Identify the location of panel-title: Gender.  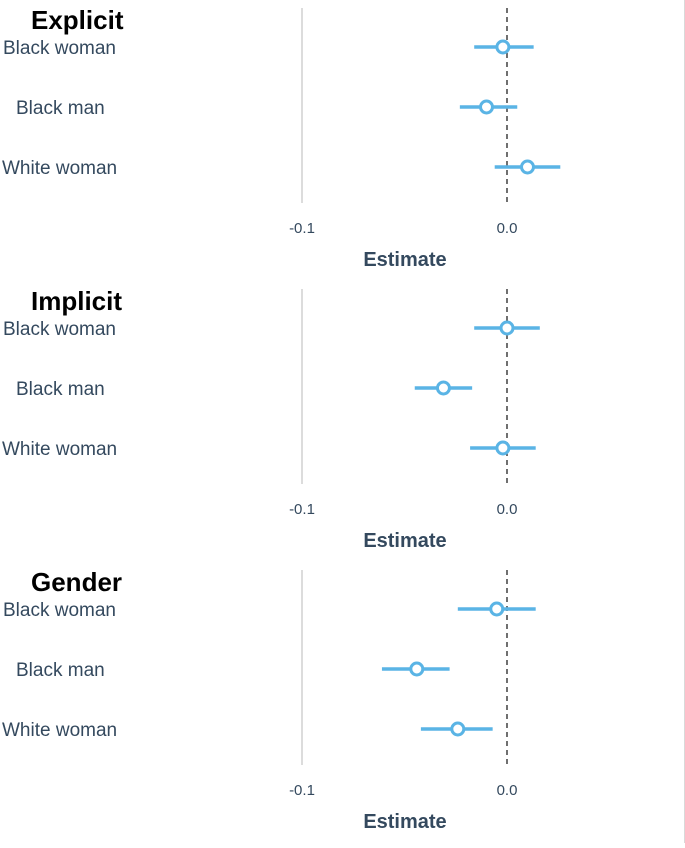
(76, 582).